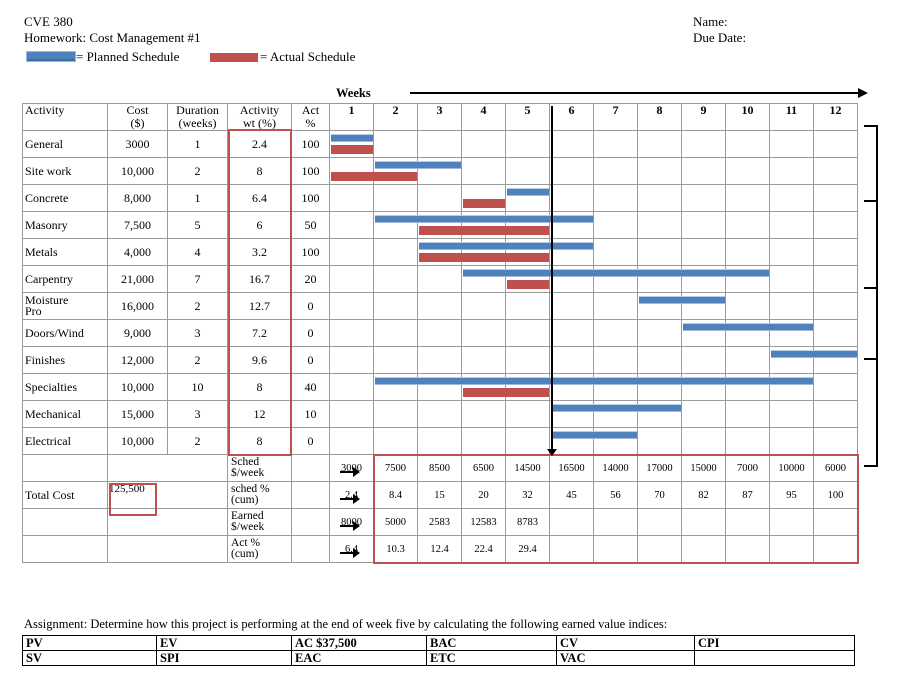 The image size is (912, 688). What do you see at coordinates (137, 123) in the screenshot?
I see `col-cost-unit: ($)` at bounding box center [137, 123].